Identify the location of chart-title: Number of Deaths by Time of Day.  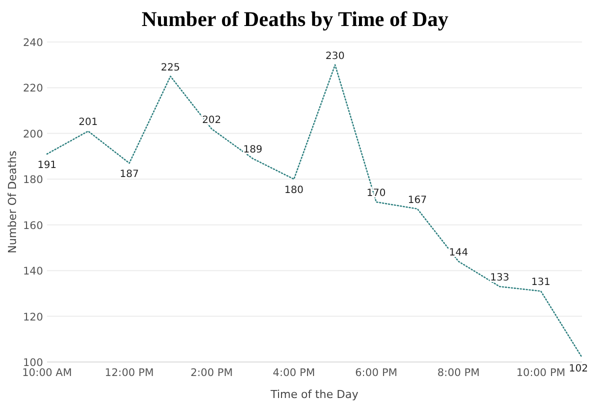
(295, 19).